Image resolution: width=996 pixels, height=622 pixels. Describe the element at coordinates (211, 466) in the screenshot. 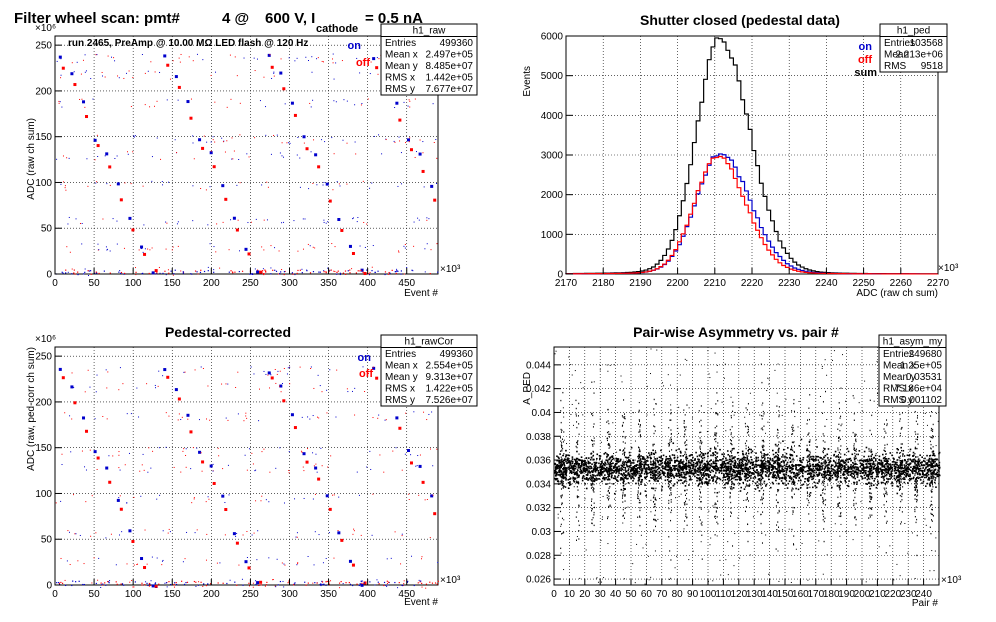

I see `on-mark` at that location.